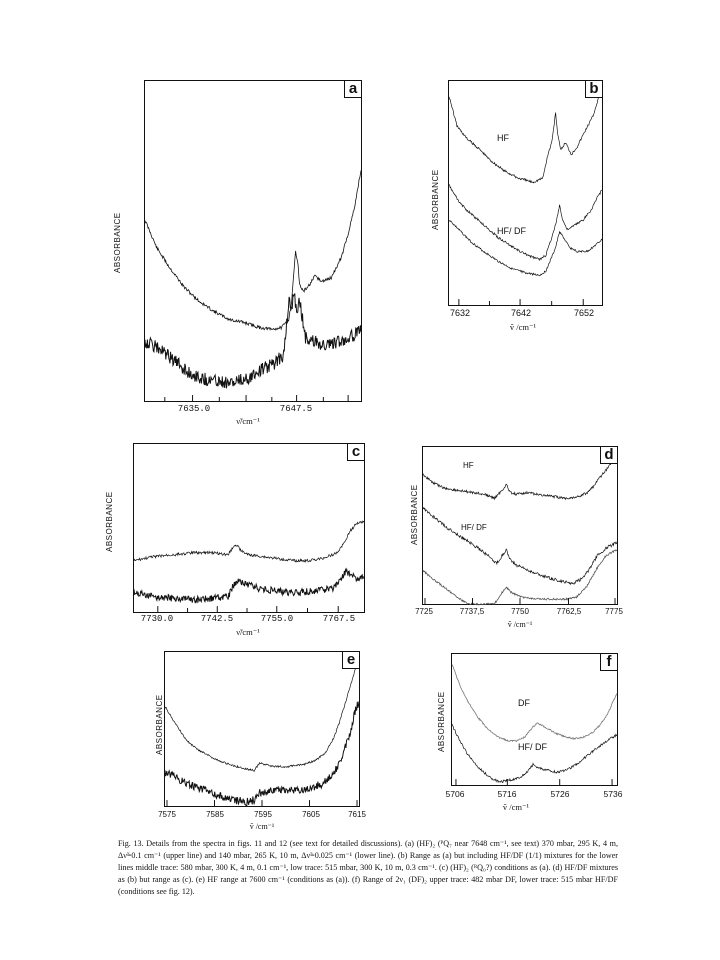  Describe the element at coordinates (520, 577) in the screenshot. I see `panel-d-lower-trace` at that location.